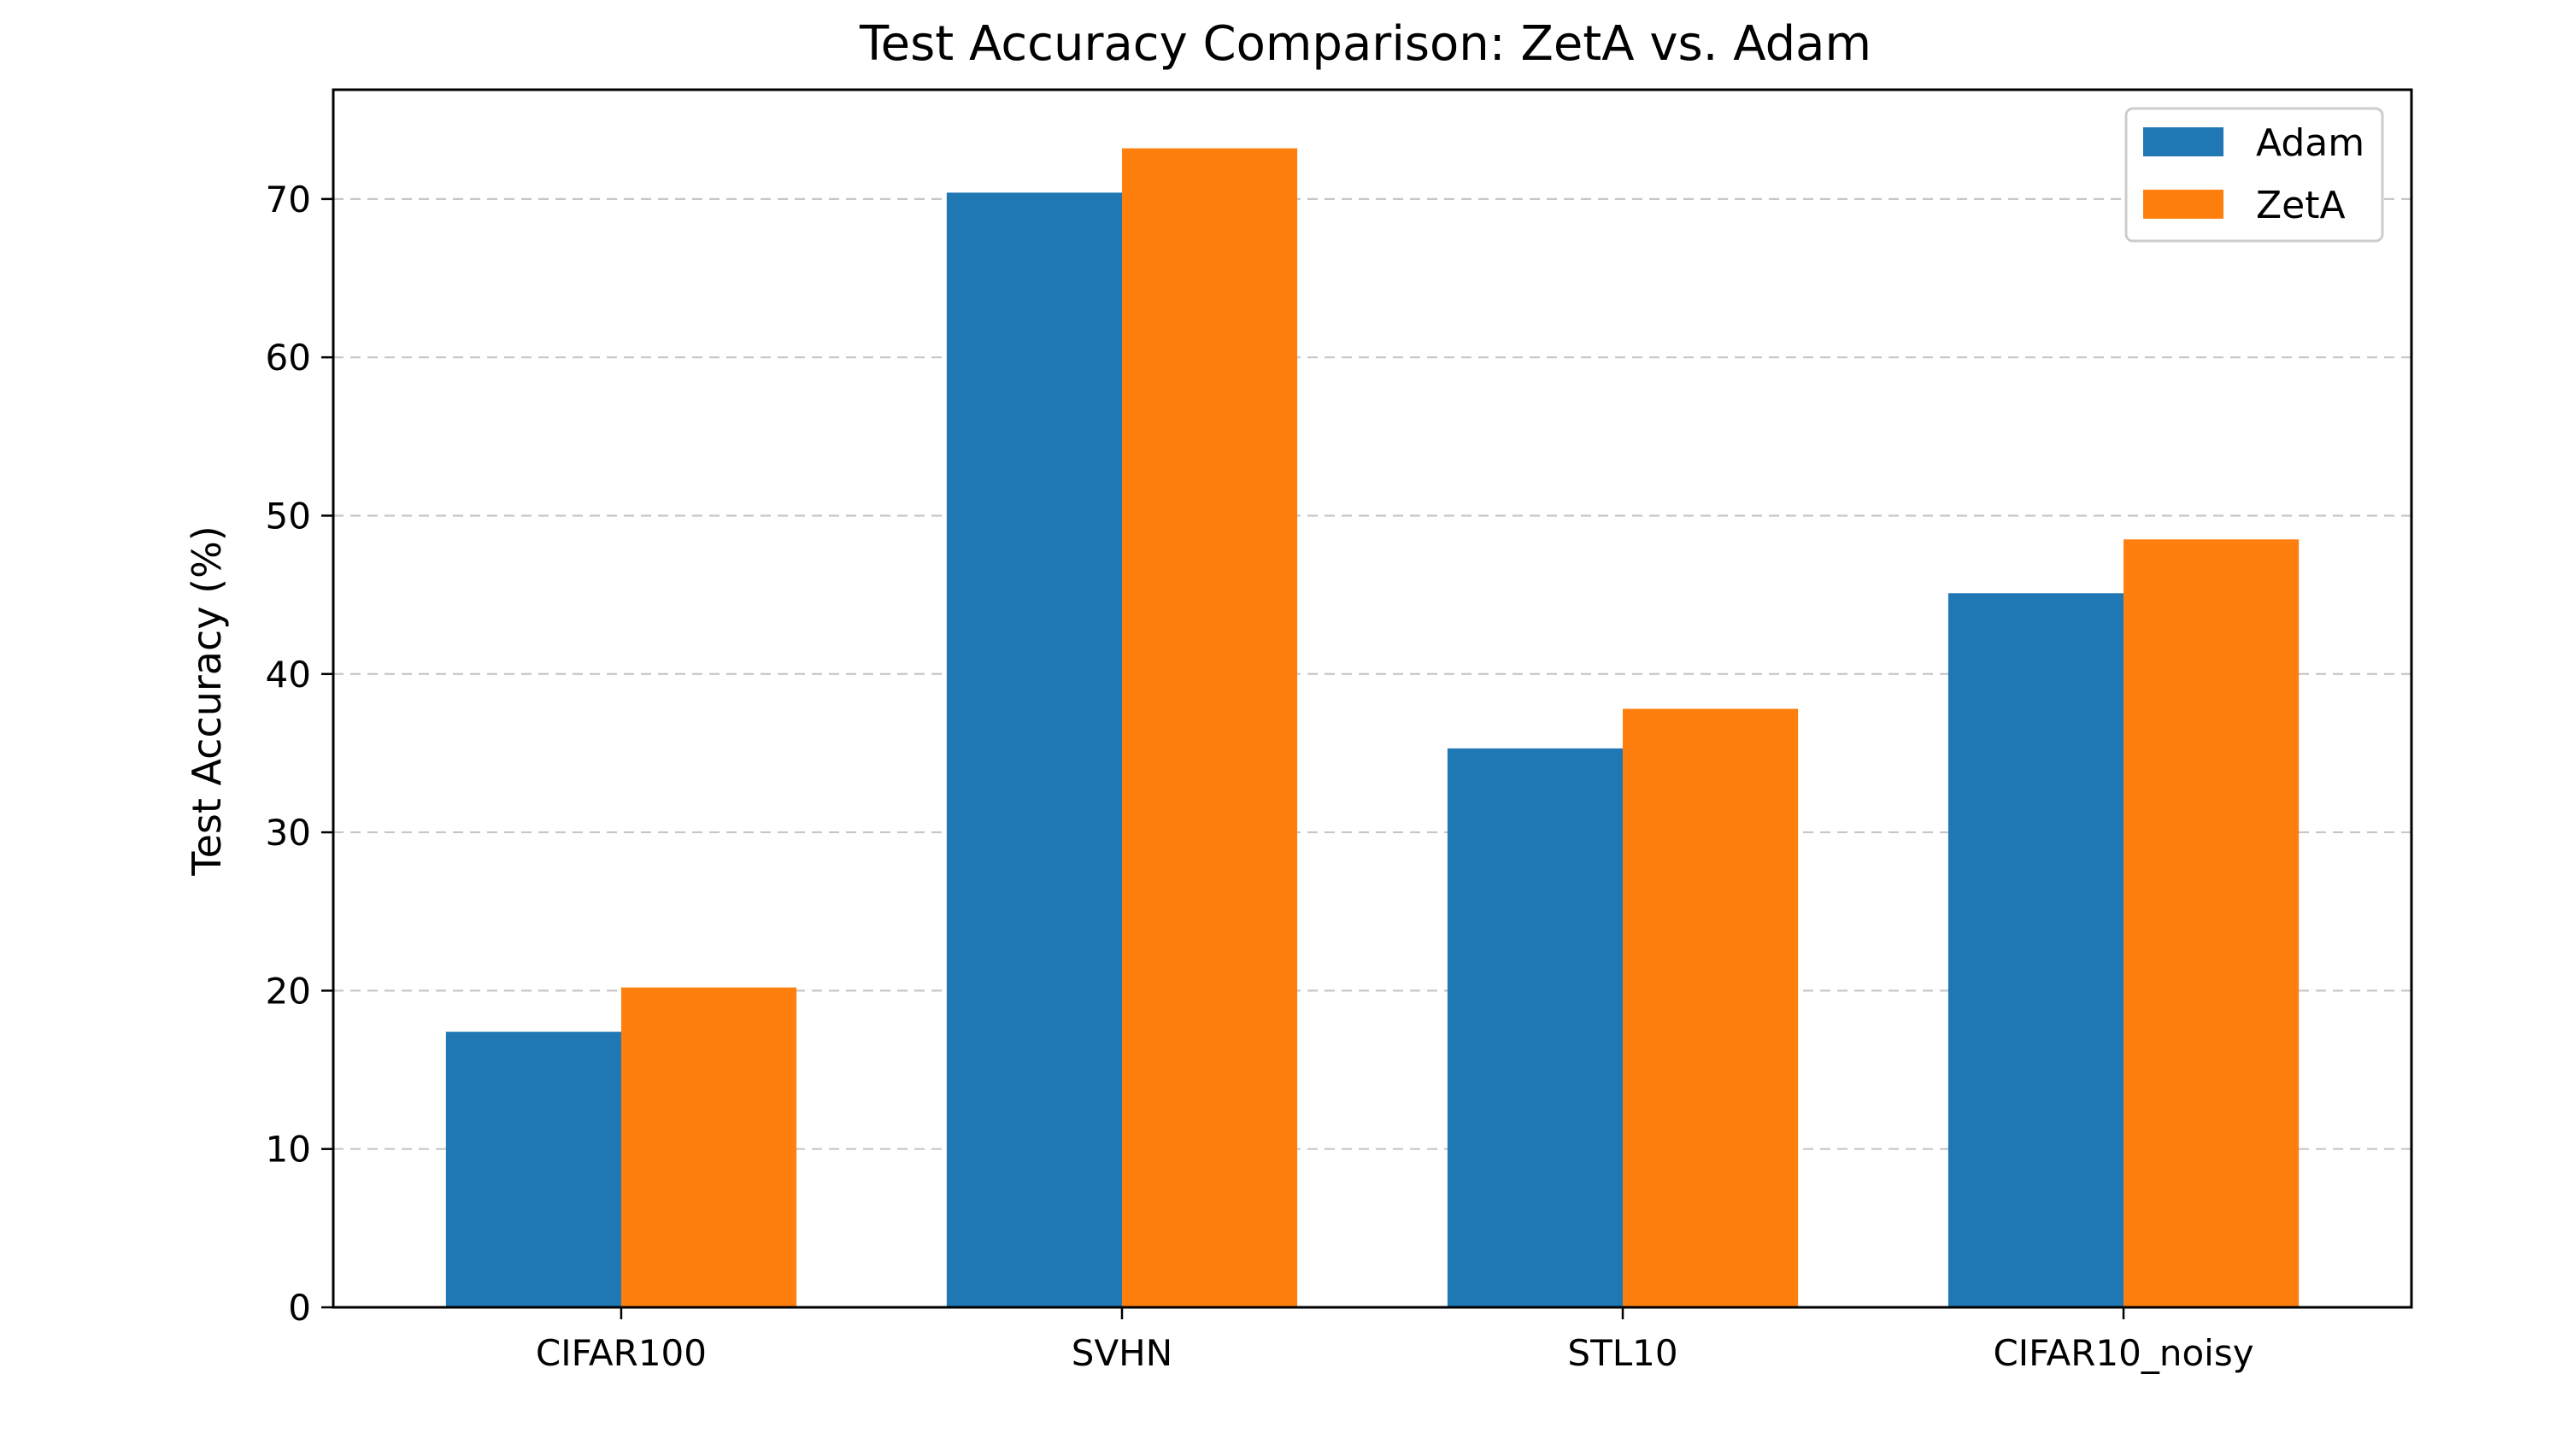 Image resolution: width=2567 pixels, height=1456 pixels. I want to click on bar-adam-cifar10_noisy, so click(2035, 950).